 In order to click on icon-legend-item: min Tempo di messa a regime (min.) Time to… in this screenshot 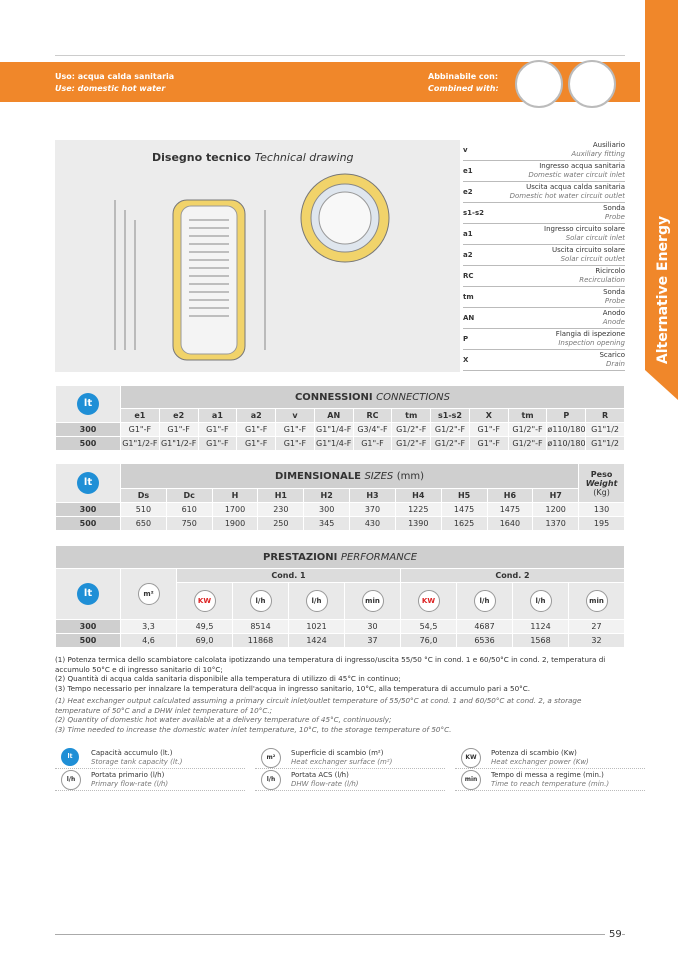, I will do `click(550, 780)`.